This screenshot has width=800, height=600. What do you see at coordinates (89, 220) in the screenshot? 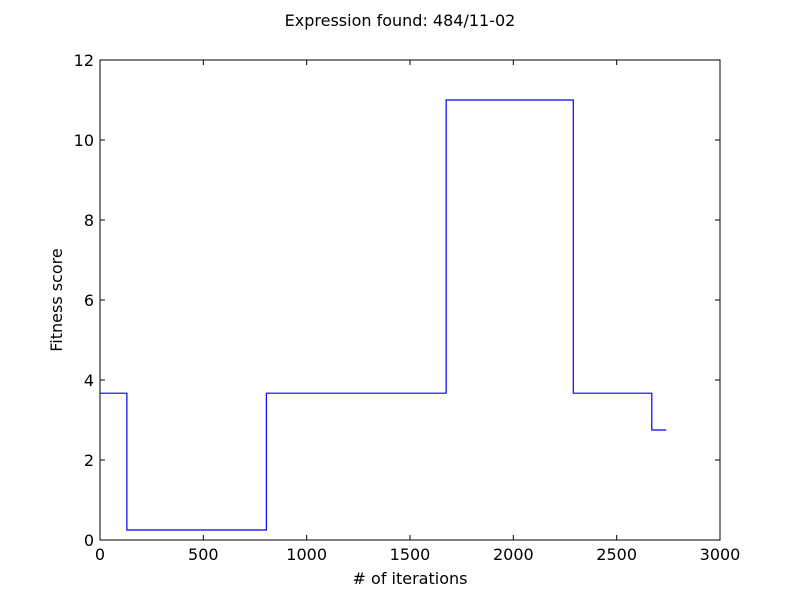
I see `y-tick-label: 8` at bounding box center [89, 220].